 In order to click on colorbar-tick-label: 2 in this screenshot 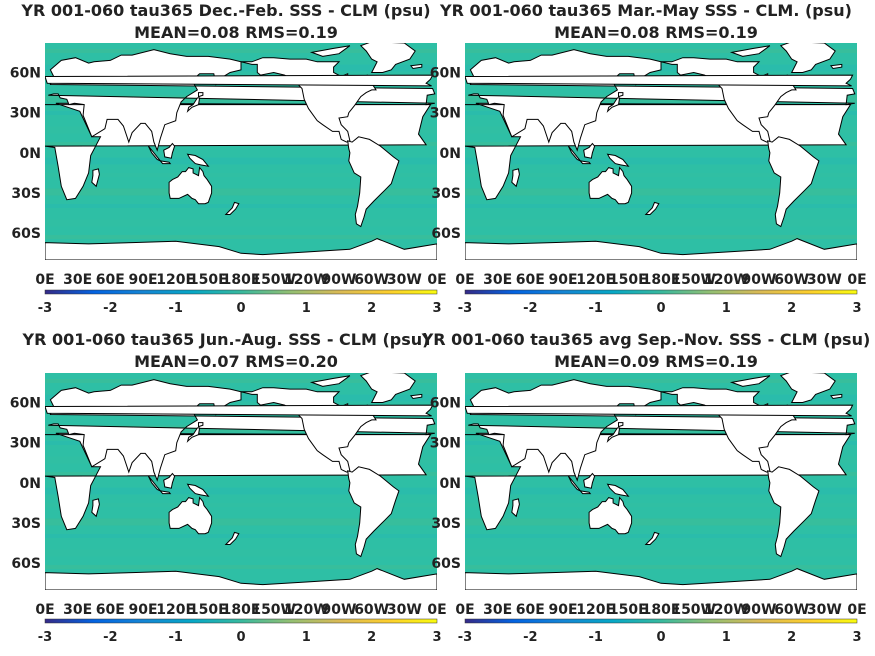, I will do `click(791, 637)`.